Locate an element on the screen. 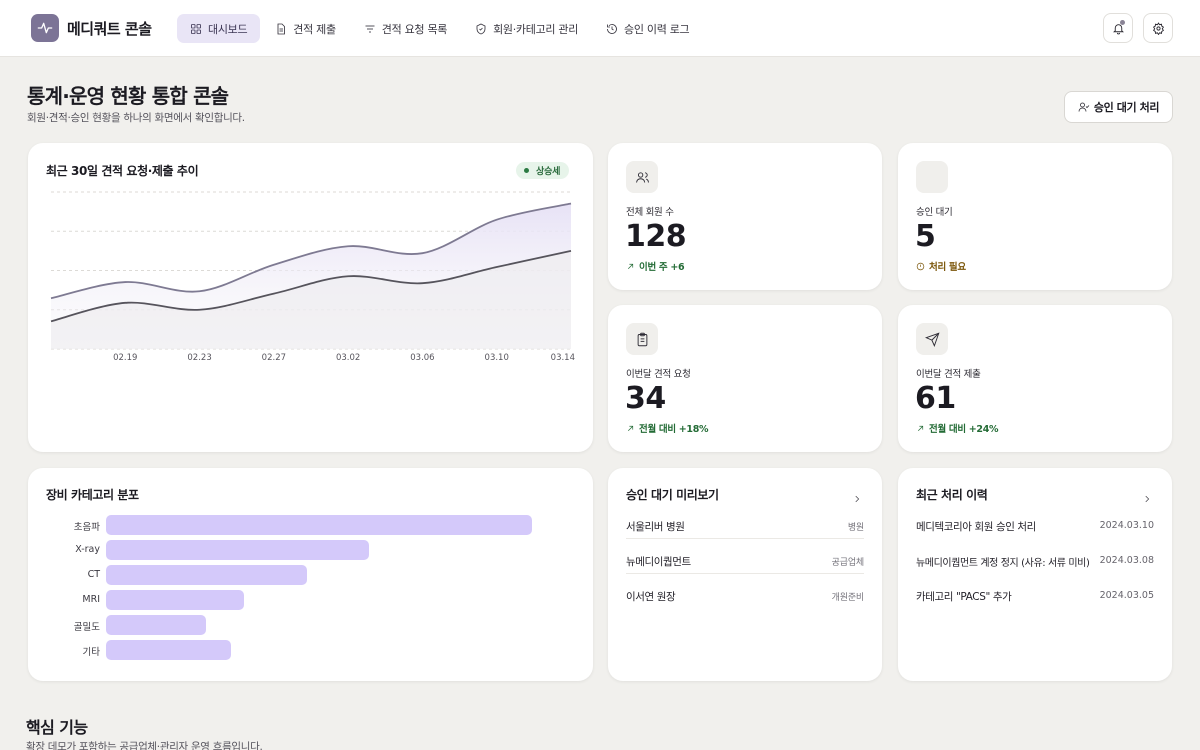 The width and height of the screenshot is (1200, 750). shield-icon is located at coordinates (481, 28).